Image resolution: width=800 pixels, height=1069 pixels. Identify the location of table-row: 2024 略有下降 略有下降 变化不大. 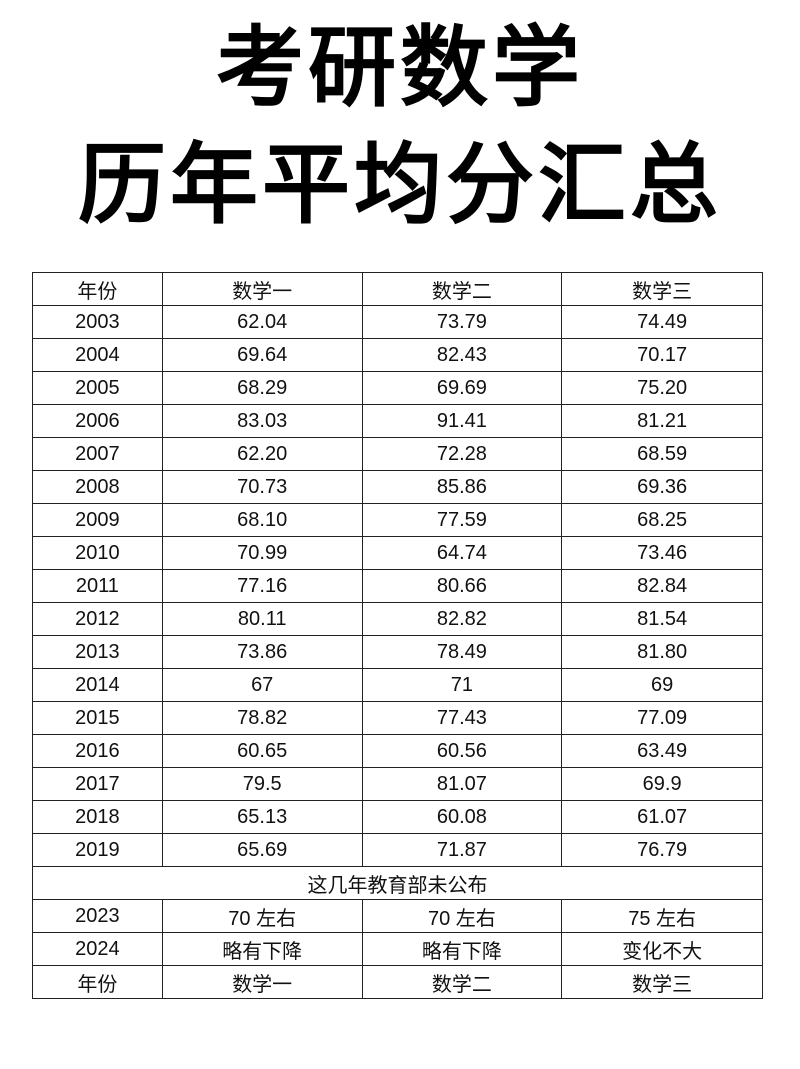
(397, 949).